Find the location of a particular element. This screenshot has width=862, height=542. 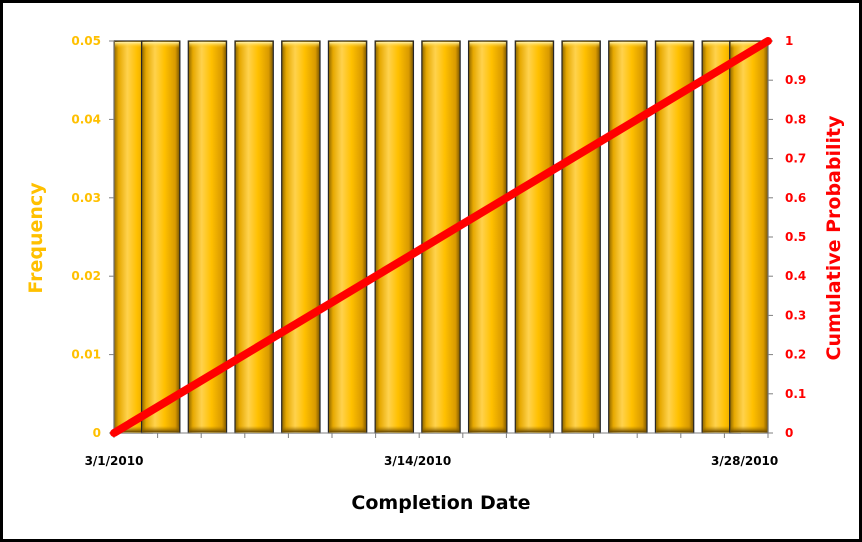

x-tick-label: 3/14/2010 is located at coordinates (417, 461).